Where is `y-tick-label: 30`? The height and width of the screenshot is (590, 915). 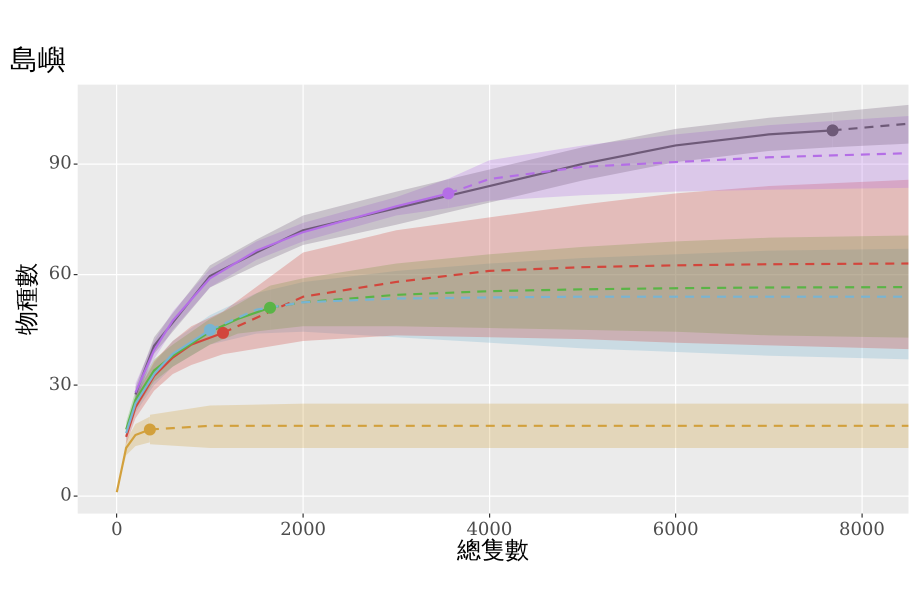 y-tick-label: 30 is located at coordinates (60, 384).